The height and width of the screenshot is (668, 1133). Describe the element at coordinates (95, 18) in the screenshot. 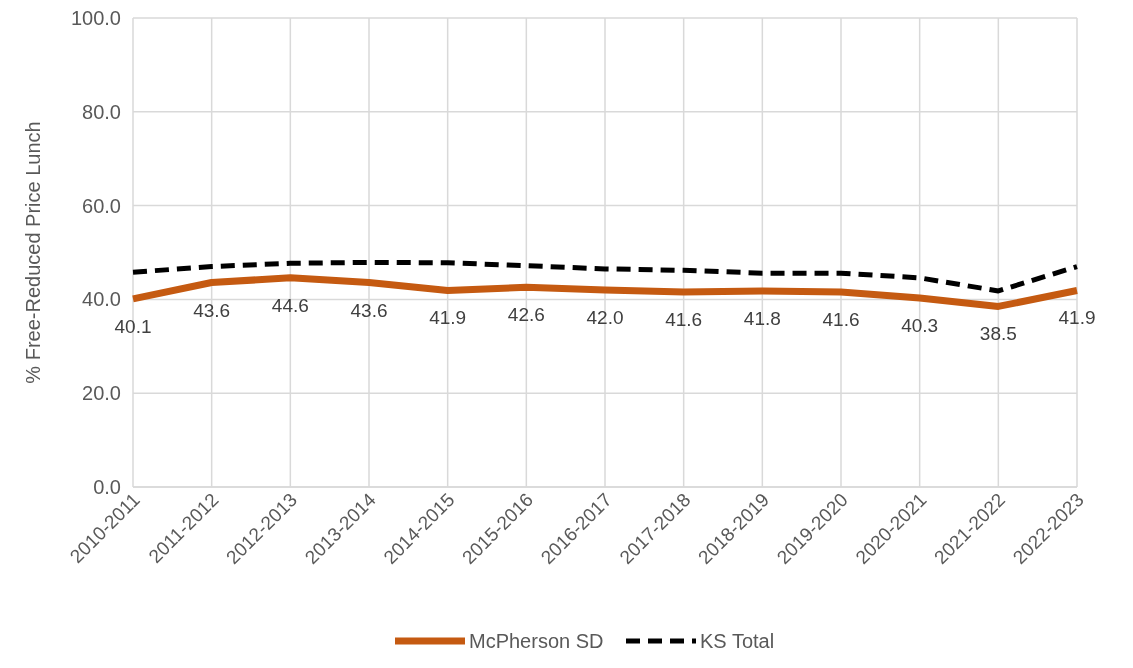

I see `y-tick-label: 100.0` at that location.